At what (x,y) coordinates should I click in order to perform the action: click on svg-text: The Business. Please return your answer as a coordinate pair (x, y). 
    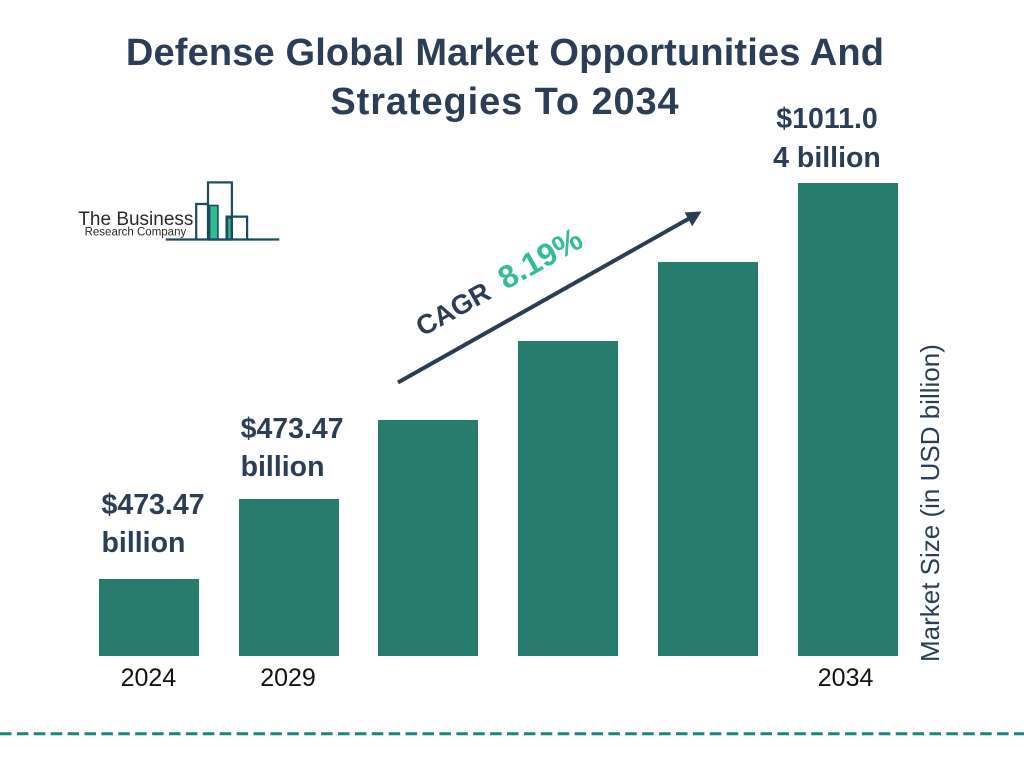
    Looking at the image, I should click on (135, 219).